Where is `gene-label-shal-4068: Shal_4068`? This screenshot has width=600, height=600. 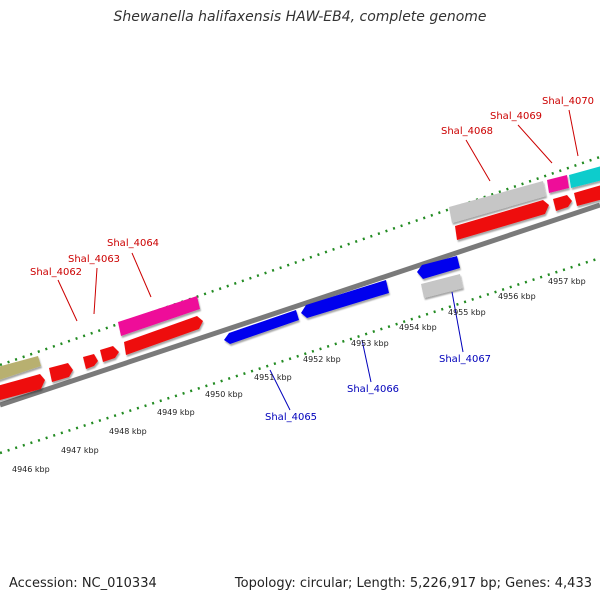 gene-label-shal-4068: Shal_4068 is located at coordinates (467, 131).